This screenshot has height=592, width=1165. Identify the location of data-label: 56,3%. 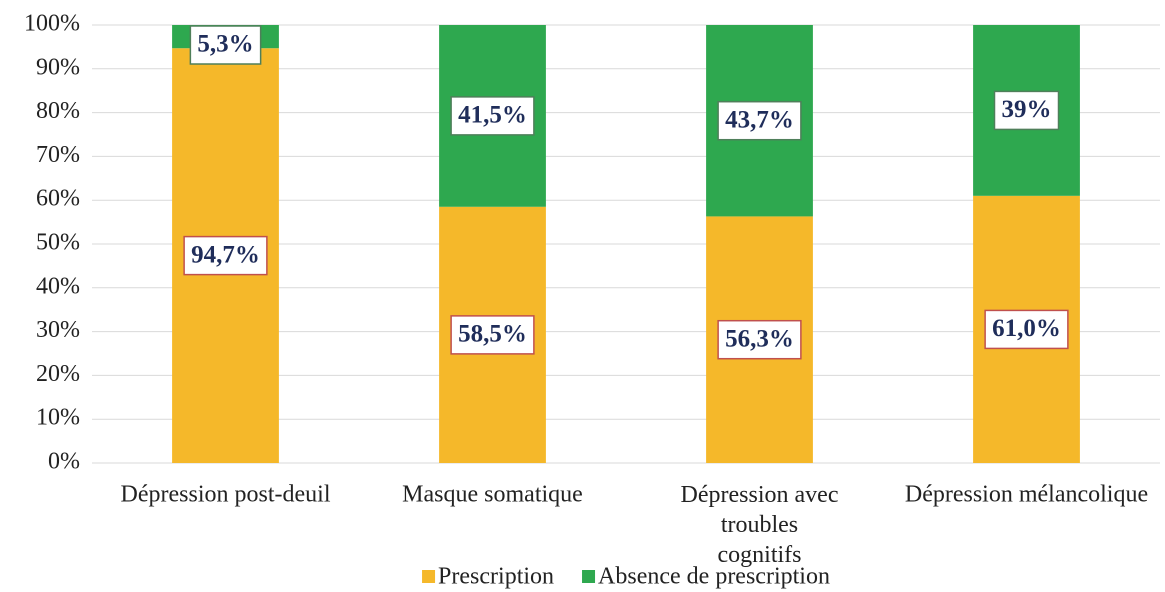
(759, 338).